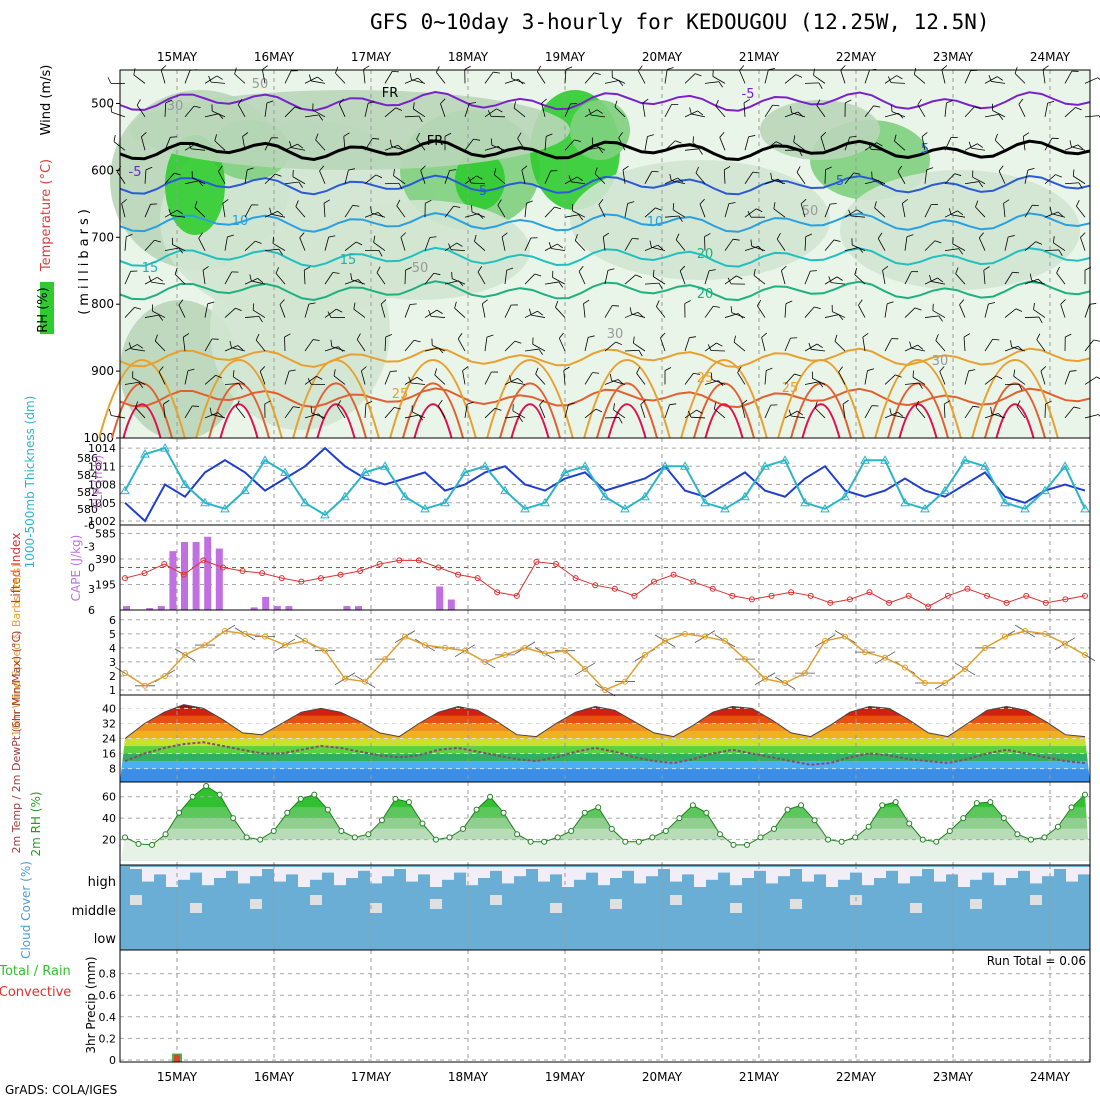  Describe the element at coordinates (109, 739) in the screenshot. I see `temp-tick-label: 24` at that location.